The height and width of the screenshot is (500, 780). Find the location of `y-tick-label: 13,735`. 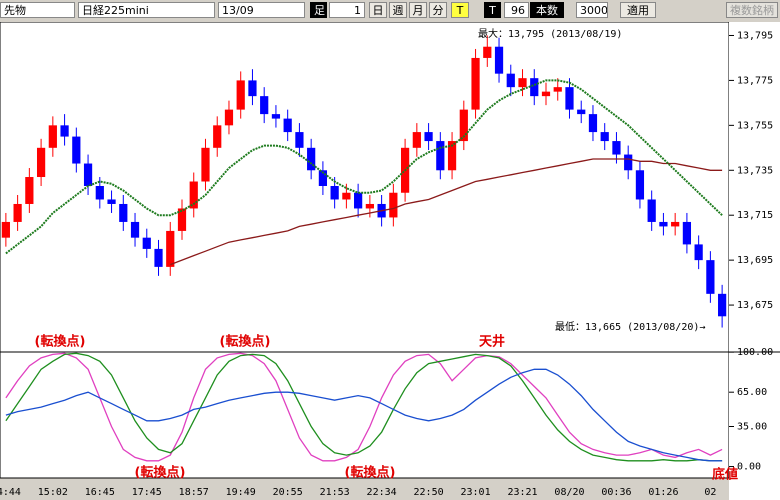

y-tick-label: 13,735 is located at coordinates (755, 170).